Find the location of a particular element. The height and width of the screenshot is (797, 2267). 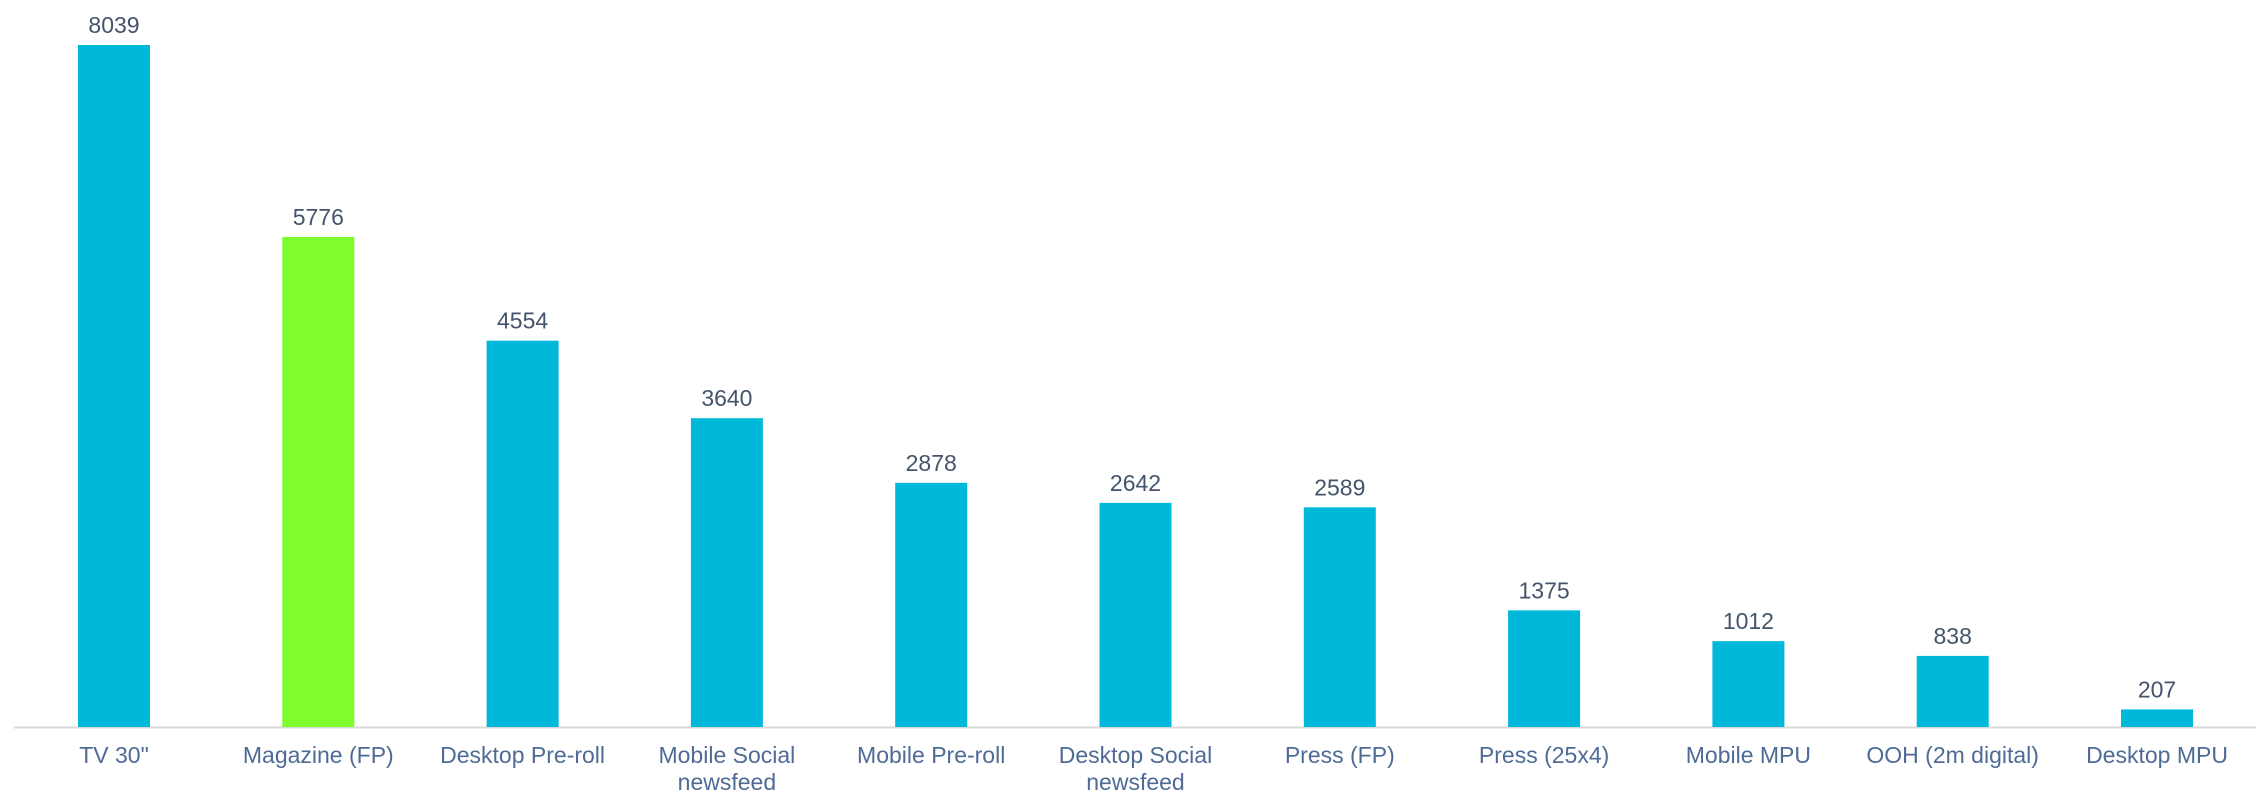

value-label: 207 is located at coordinates (2157, 689).